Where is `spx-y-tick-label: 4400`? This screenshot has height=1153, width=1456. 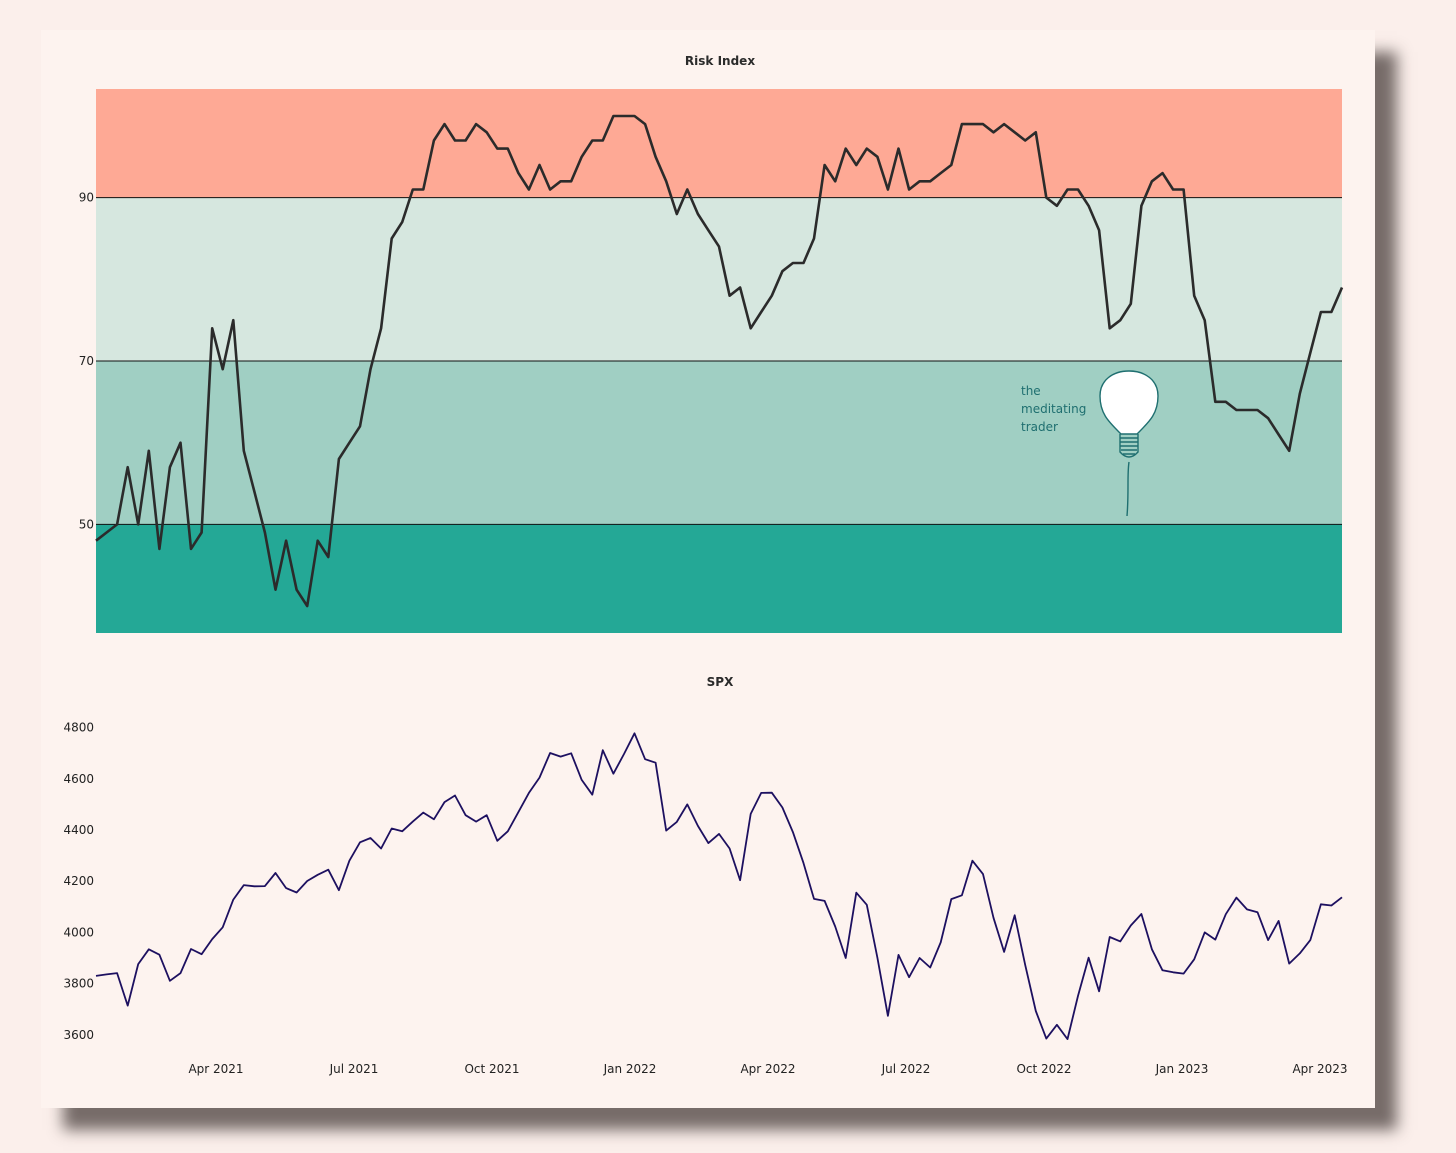
spx-y-tick-label: 4400 is located at coordinates (78, 830).